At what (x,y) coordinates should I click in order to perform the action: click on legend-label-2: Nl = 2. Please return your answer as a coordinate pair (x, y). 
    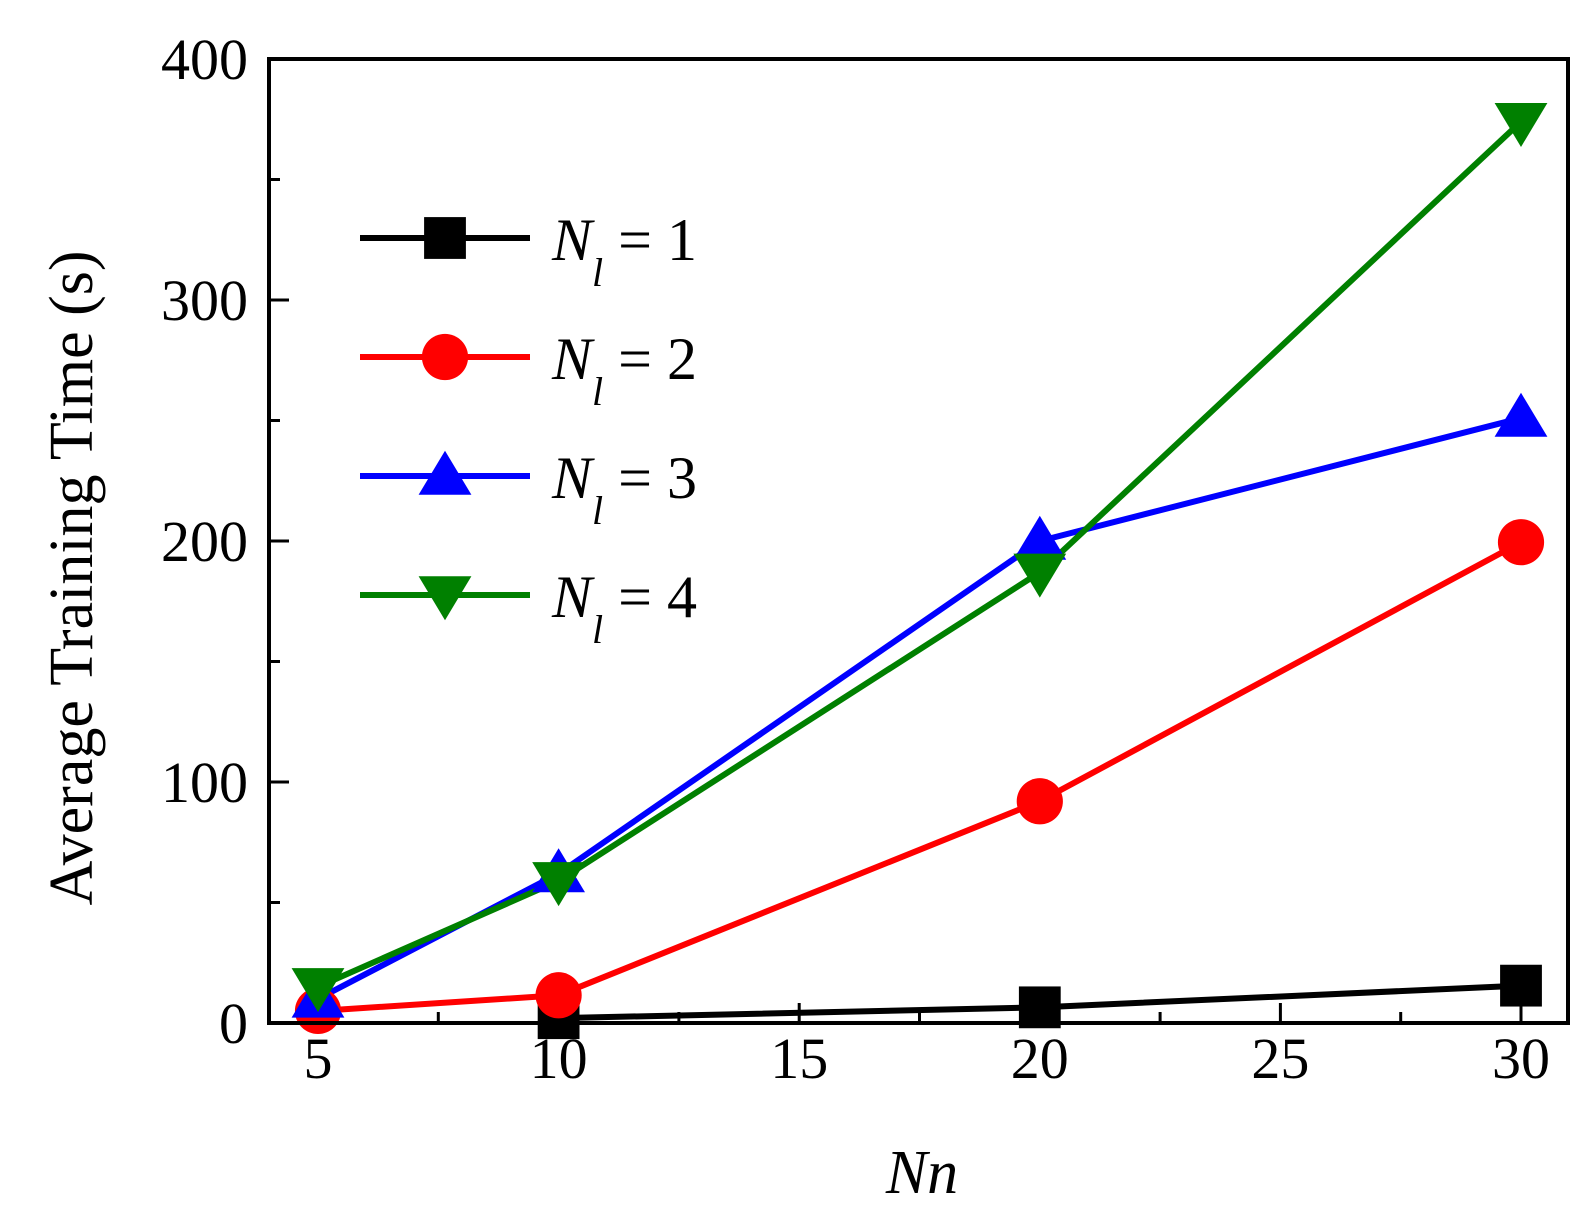
    Looking at the image, I should click on (624, 370).